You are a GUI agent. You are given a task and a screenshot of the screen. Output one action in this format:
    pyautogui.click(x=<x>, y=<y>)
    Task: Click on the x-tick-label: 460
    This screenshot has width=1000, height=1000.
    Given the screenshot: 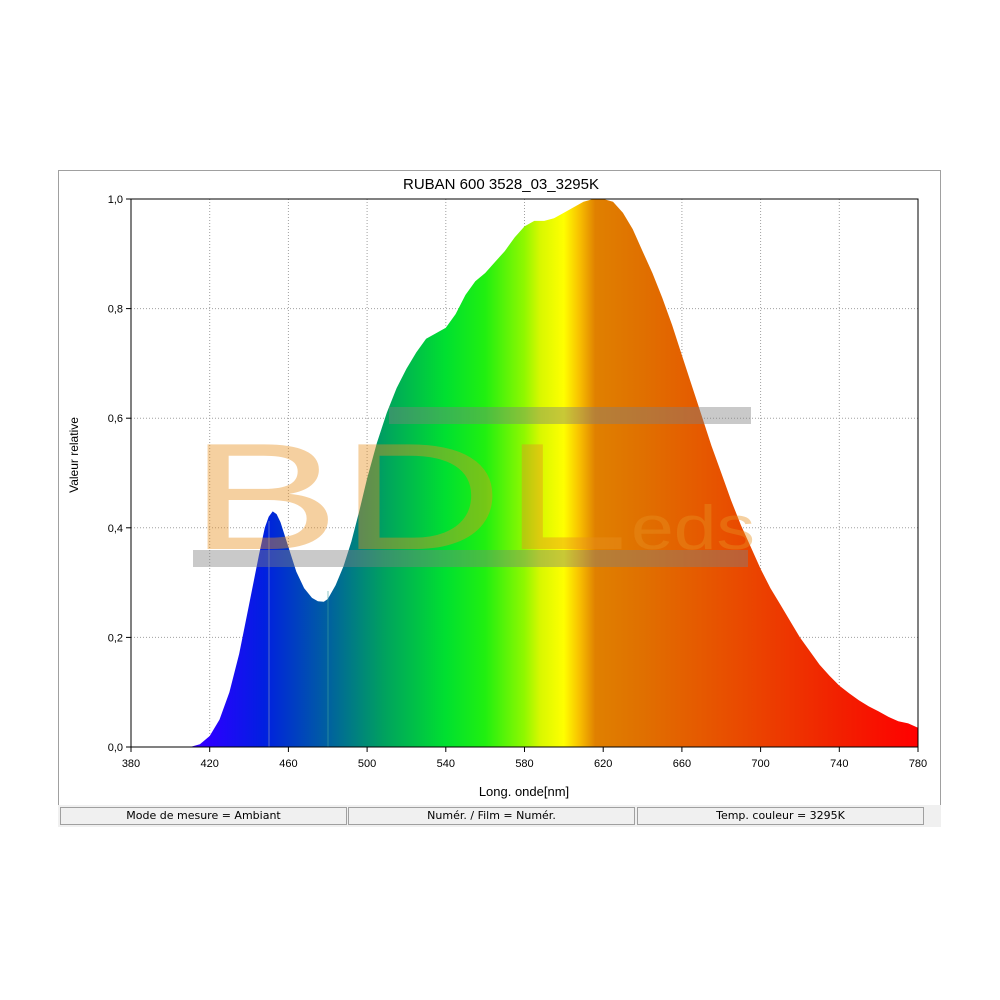 What is the action you would take?
    pyautogui.click(x=288, y=764)
    